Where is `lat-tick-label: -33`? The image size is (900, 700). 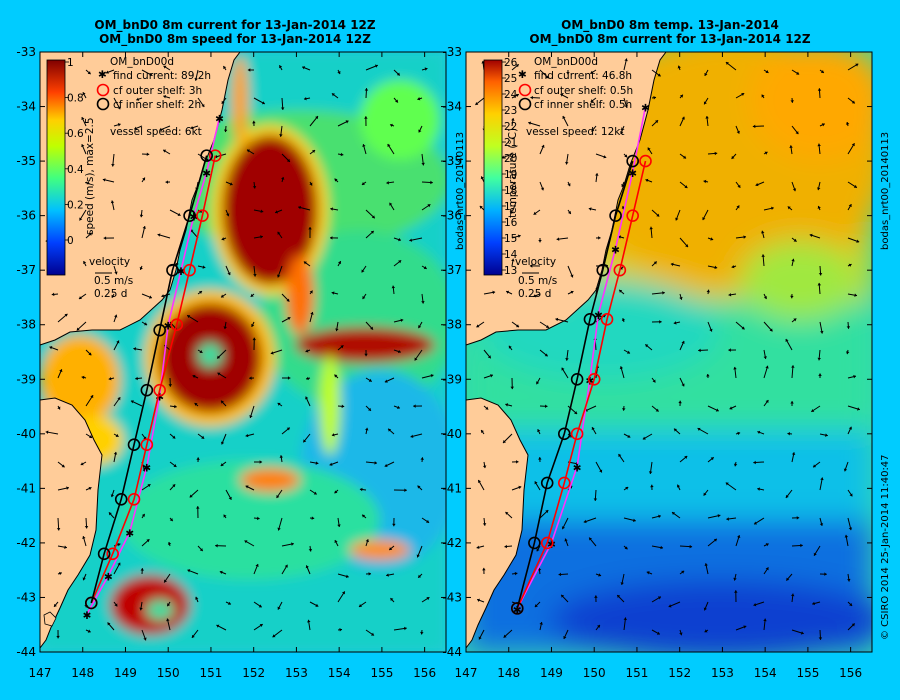
lat-tick-label: -33 is located at coordinates (26, 52).